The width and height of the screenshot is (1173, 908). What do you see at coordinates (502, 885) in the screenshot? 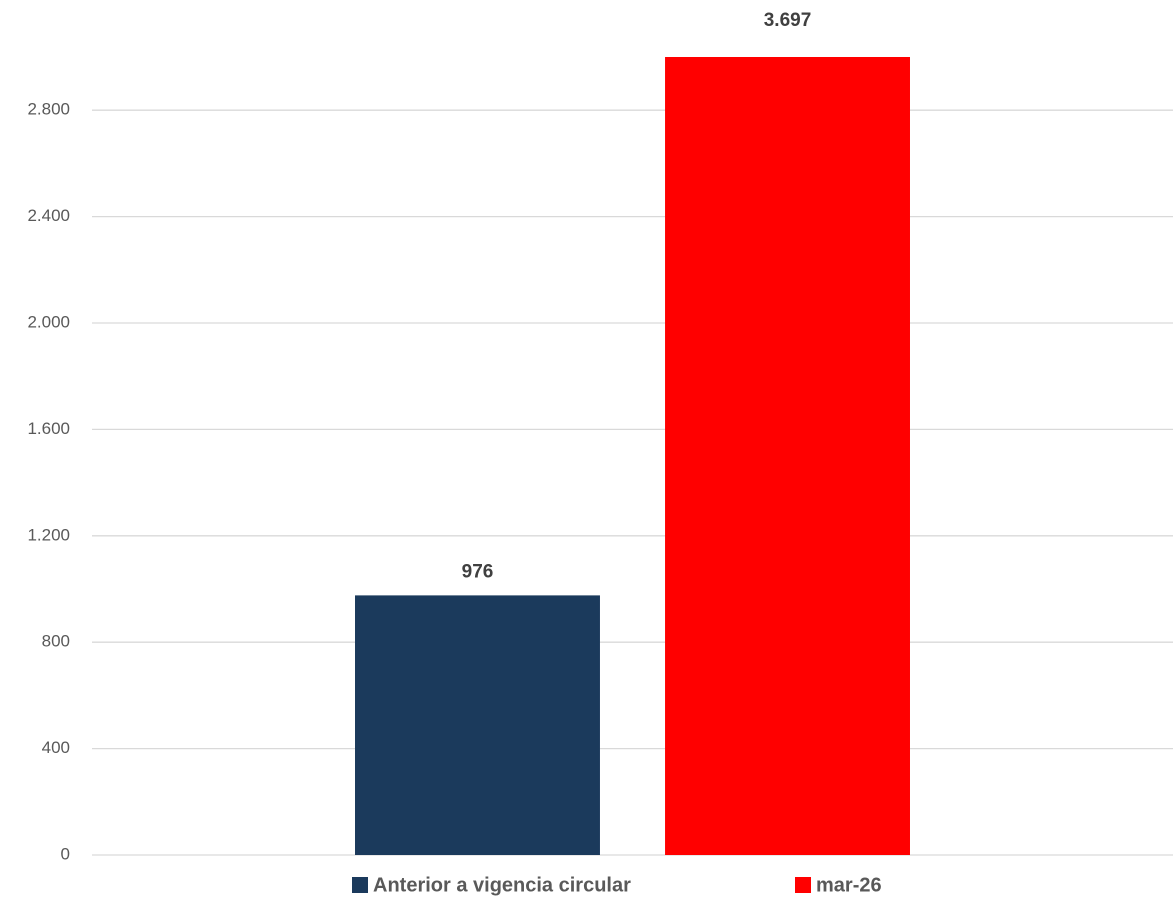
I see `legend-label: Anterior a vigencia circular` at bounding box center [502, 885].